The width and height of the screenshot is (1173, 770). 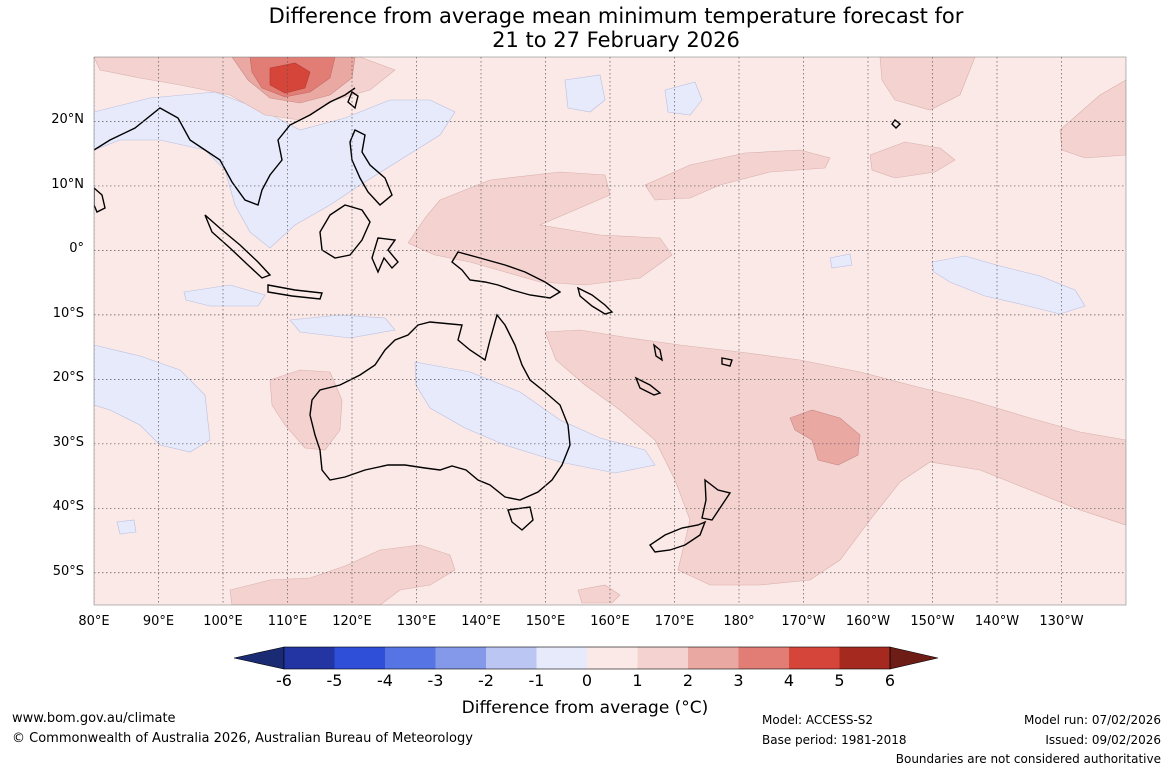 I want to click on colorbar-title: Difference from average (°C), so click(x=585, y=708).